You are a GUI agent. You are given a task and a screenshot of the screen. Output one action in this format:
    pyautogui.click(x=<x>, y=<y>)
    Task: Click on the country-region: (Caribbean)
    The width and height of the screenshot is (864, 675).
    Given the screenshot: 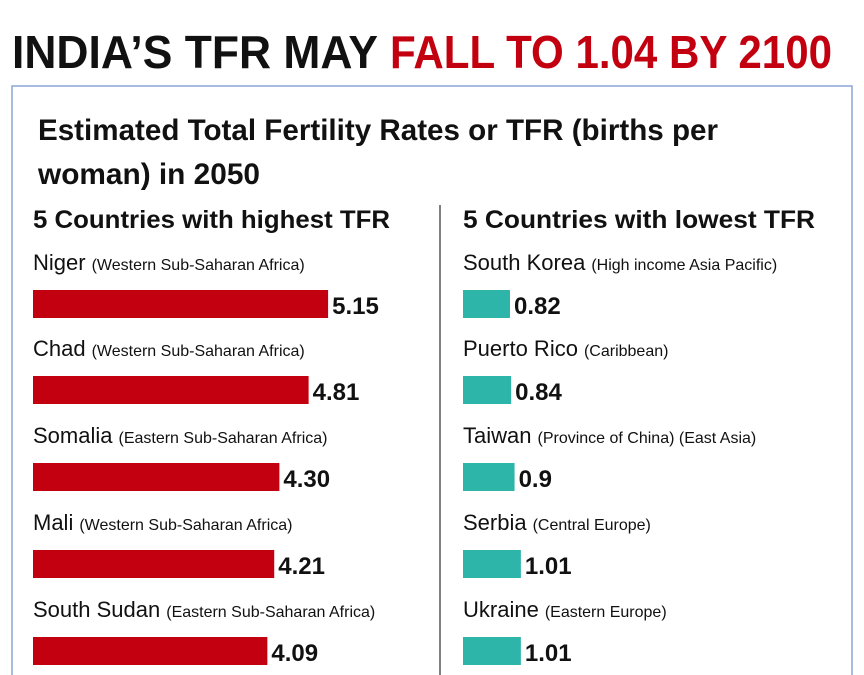 What is the action you would take?
    pyautogui.click(x=626, y=351)
    